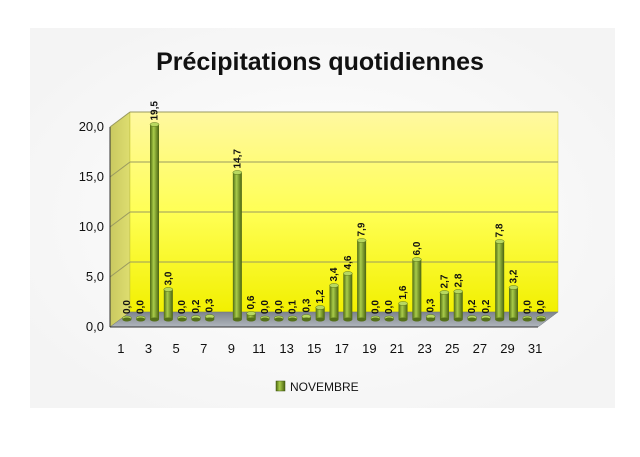 This screenshot has height=457, width=640. What do you see at coordinates (458, 280) in the screenshot?
I see `data-label: 2,8` at bounding box center [458, 280].